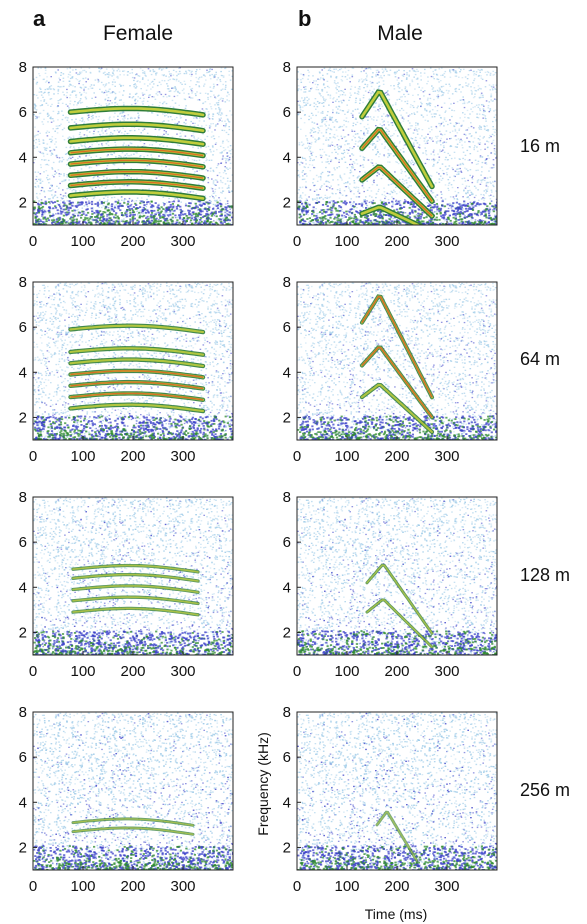  I want to click on column-title-female: Female, so click(138, 33).